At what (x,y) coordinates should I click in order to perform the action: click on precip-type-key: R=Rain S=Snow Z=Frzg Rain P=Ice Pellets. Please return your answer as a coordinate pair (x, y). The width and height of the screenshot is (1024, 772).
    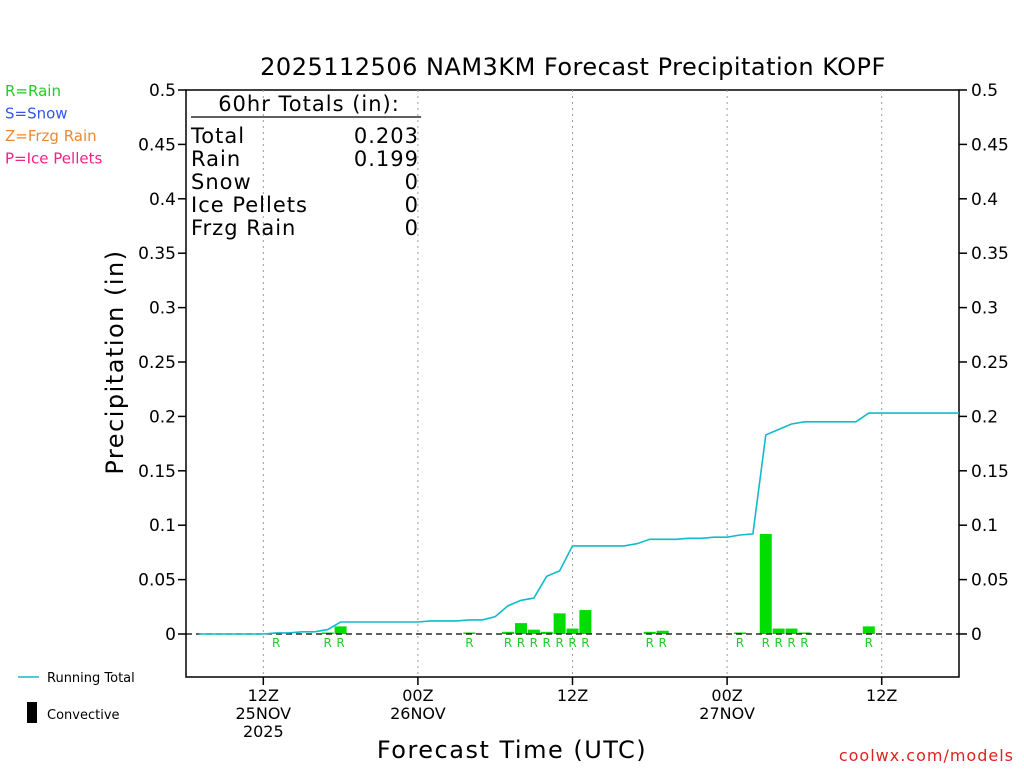
    Looking at the image, I should click on (53, 125).